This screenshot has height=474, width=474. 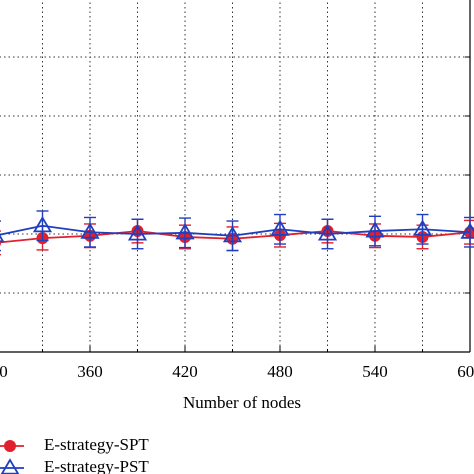 What do you see at coordinates (465, 371) in the screenshot?
I see `x-tick-label: 600` at bounding box center [465, 371].